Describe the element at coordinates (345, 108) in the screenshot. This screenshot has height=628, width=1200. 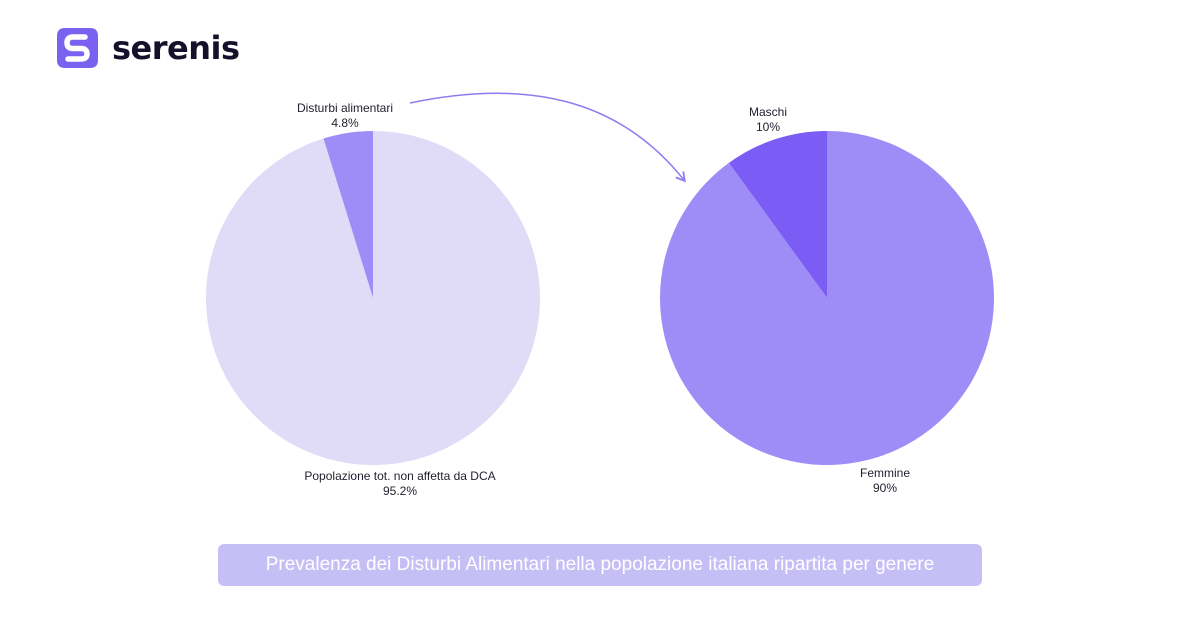
I see `slice-label-disturbi-alimentari: Disturbi alimentari` at that location.